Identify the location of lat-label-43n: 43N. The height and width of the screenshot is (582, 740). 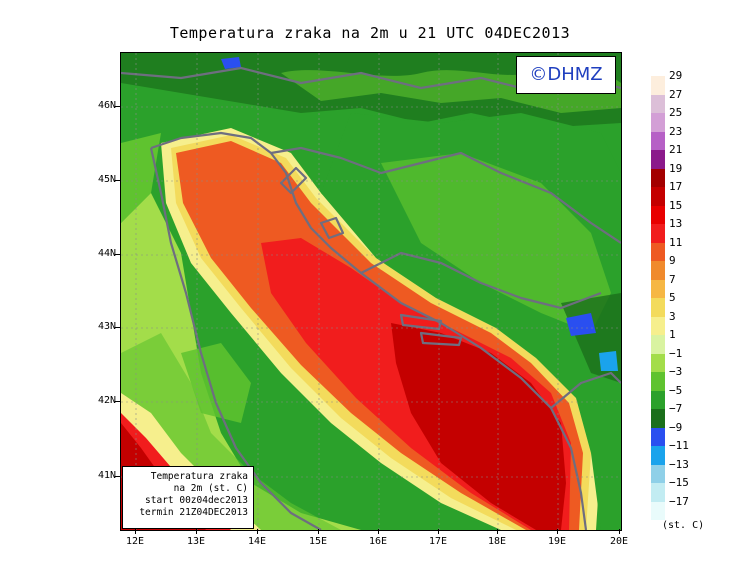
(106, 326).